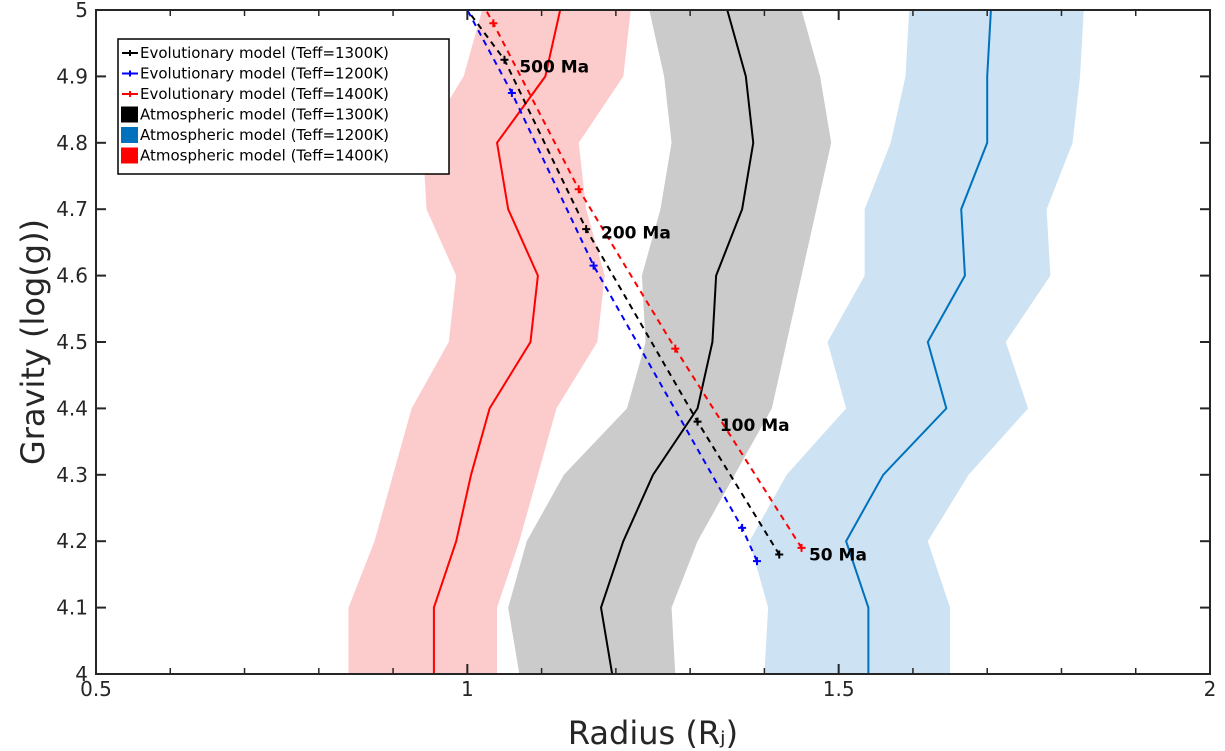  Describe the element at coordinates (467, 689) in the screenshot. I see `x-tick-label: 1` at that location.